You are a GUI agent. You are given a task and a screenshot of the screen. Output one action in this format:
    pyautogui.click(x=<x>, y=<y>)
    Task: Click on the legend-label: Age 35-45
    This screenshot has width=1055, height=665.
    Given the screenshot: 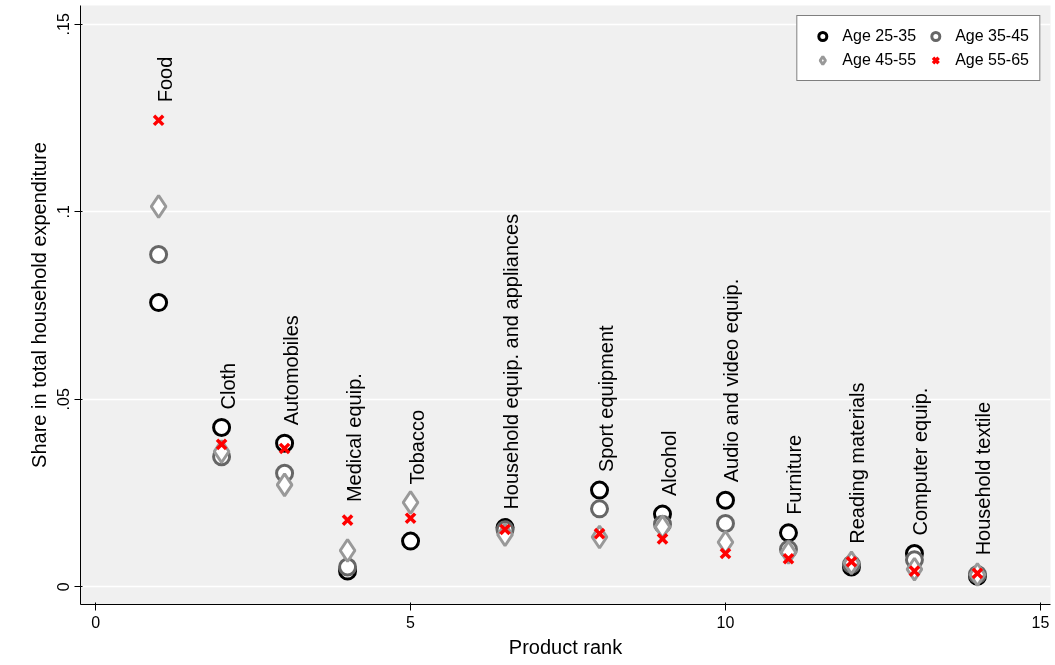 What is the action you would take?
    pyautogui.click(x=992, y=36)
    